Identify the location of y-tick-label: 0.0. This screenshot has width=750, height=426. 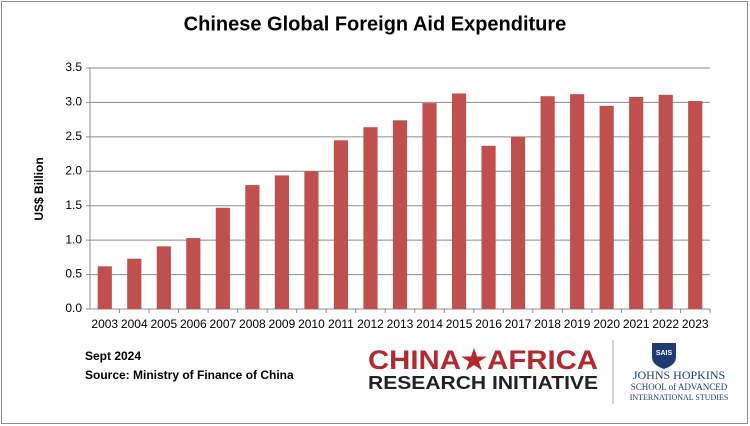
(73, 308).